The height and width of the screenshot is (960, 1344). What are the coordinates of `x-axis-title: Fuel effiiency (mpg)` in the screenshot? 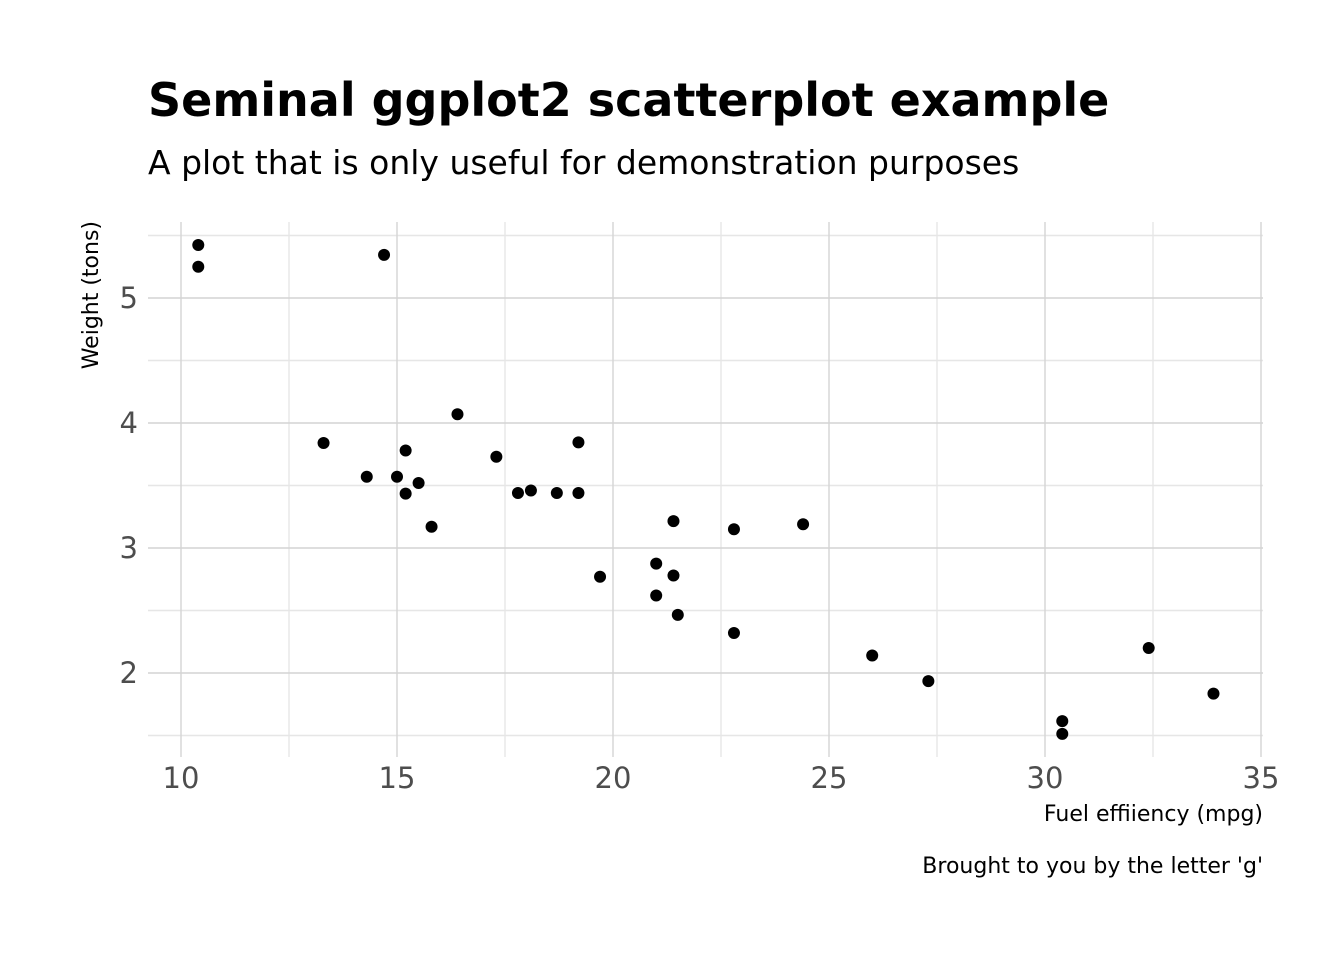 It's located at (1153, 814).